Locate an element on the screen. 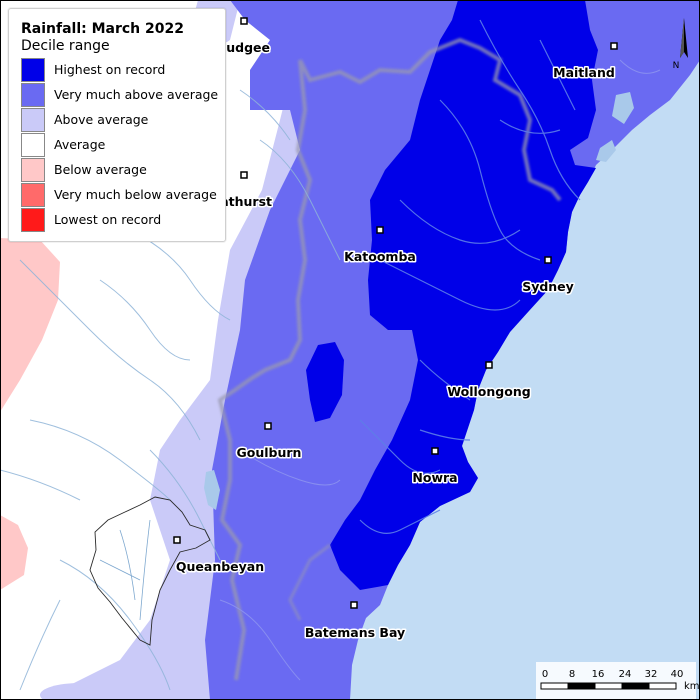 The width and height of the screenshot is (700, 700). lake-macquarie is located at coordinates (623, 108).